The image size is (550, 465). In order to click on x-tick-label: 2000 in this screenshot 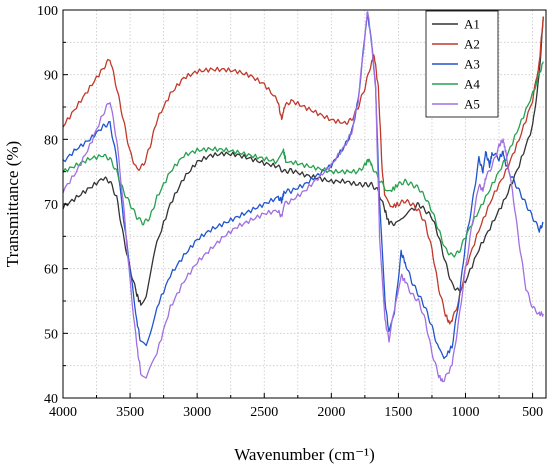, I will do `click(331, 412)`.